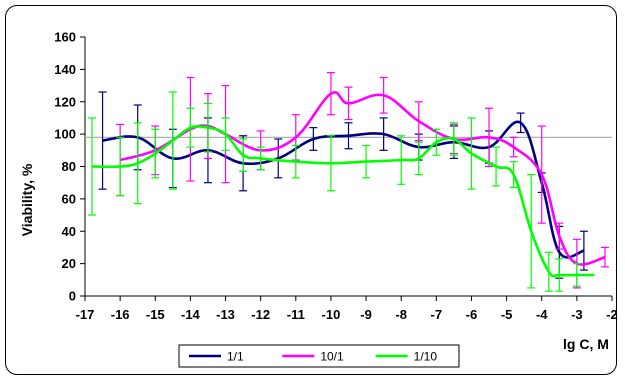  What do you see at coordinates (235, 357) in the screenshot?
I see `legend-label: 1/1` at bounding box center [235, 357].